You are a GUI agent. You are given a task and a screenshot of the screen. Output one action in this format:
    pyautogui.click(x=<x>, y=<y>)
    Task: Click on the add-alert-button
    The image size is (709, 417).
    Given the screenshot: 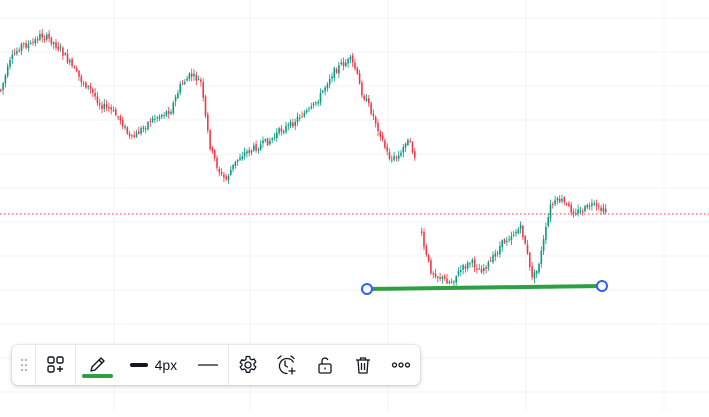 What is the action you would take?
    pyautogui.click(x=286, y=365)
    